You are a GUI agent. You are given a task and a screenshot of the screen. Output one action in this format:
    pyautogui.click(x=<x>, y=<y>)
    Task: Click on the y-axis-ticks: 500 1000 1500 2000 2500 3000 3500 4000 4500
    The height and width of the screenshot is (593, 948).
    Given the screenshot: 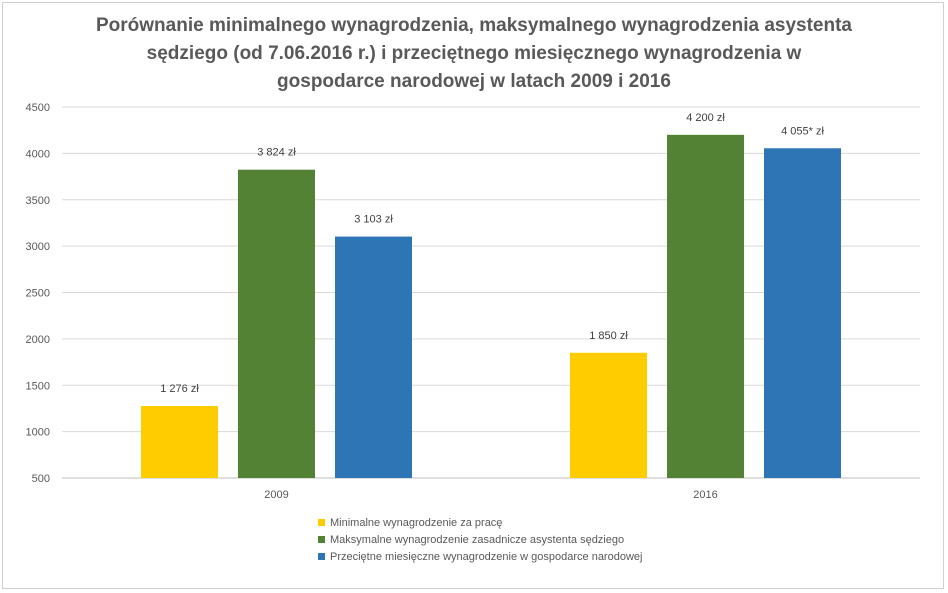 What is the action you would take?
    pyautogui.click(x=38, y=293)
    